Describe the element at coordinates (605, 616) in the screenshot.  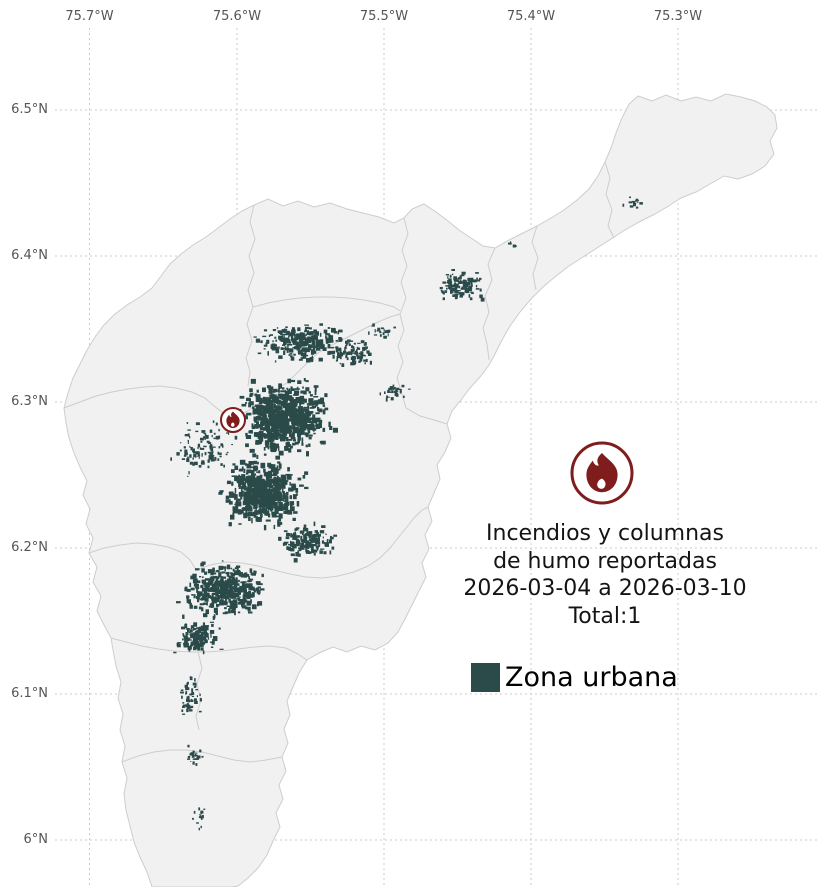
I see `annotation-total: Total:1` at that location.